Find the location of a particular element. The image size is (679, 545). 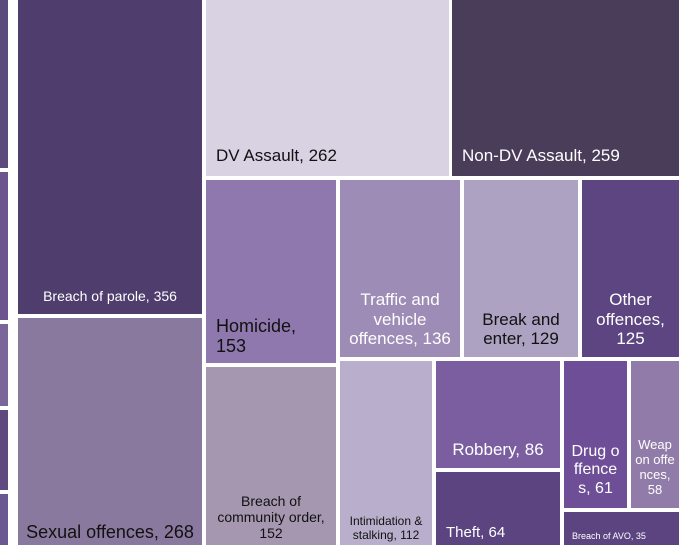

tile: Intimidation & stalking, 112 is located at coordinates (386, 453).